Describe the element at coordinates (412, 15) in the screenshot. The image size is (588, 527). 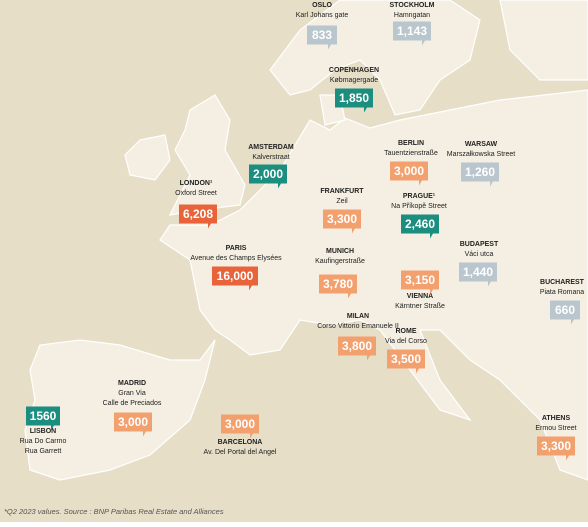
I see `street-name: Hamngatan` at that location.